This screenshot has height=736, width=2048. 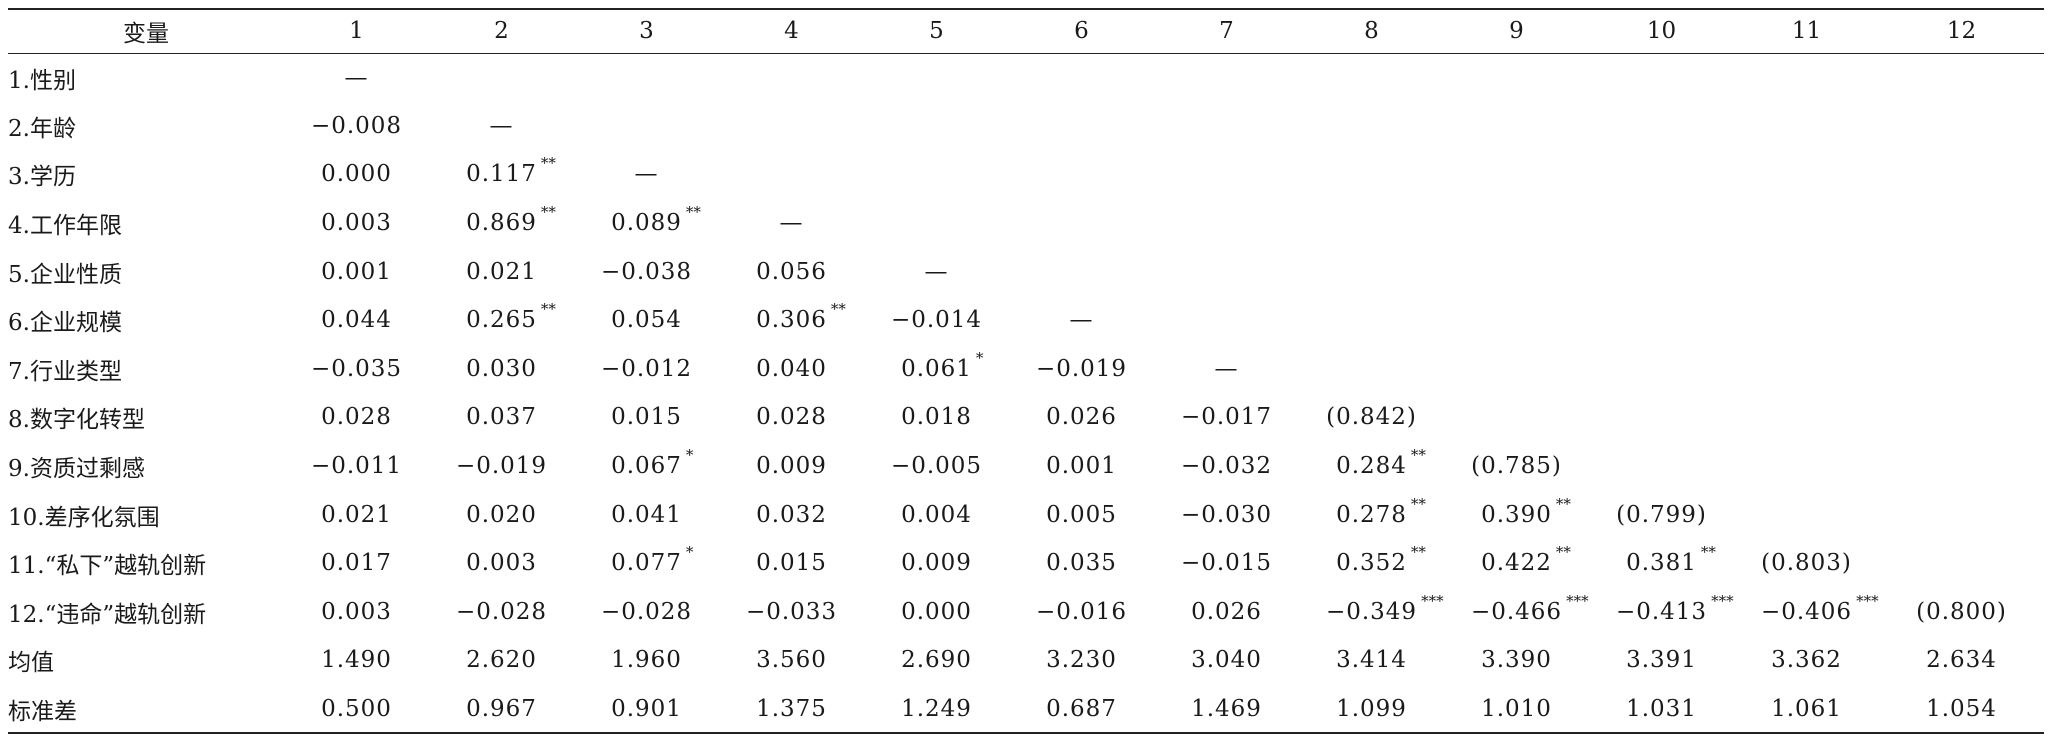 I want to click on cell-number: 0.056, so click(x=791, y=271).